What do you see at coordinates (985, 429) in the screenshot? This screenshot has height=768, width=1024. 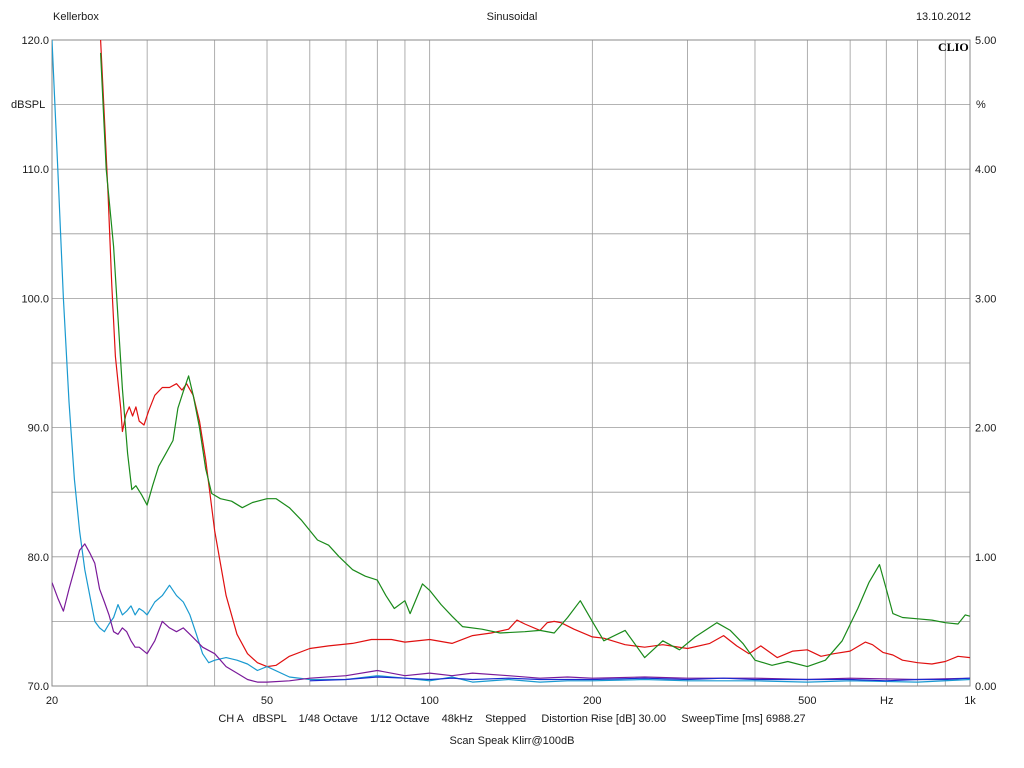 I see `y-tick-label-right: 2.00` at bounding box center [985, 429].